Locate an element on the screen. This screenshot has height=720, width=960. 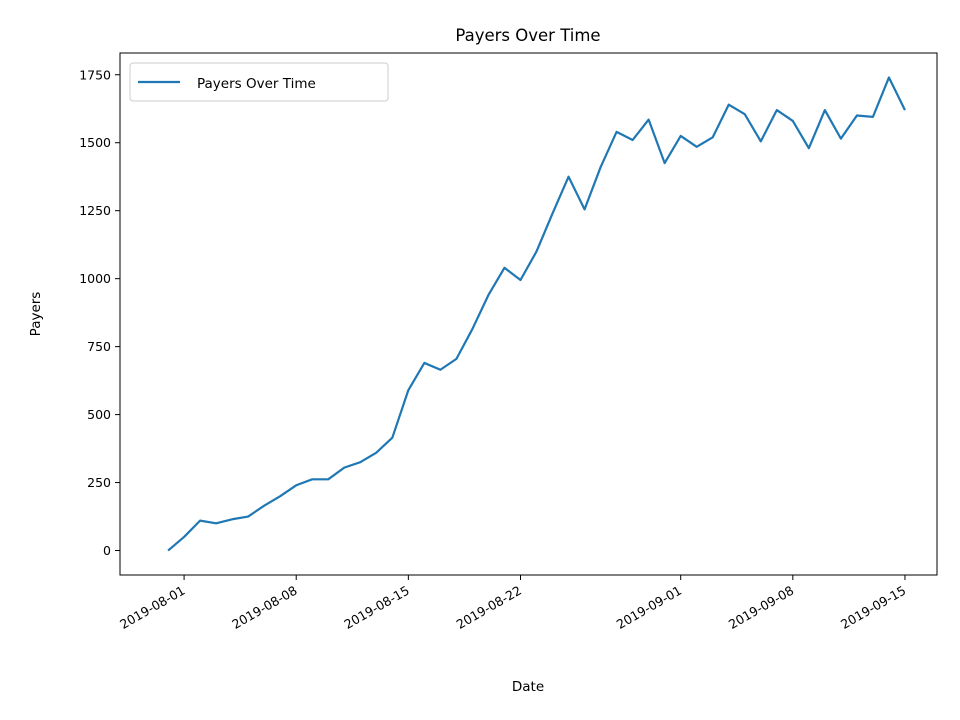
chart-title: Payers Over Time is located at coordinates (527, 35).